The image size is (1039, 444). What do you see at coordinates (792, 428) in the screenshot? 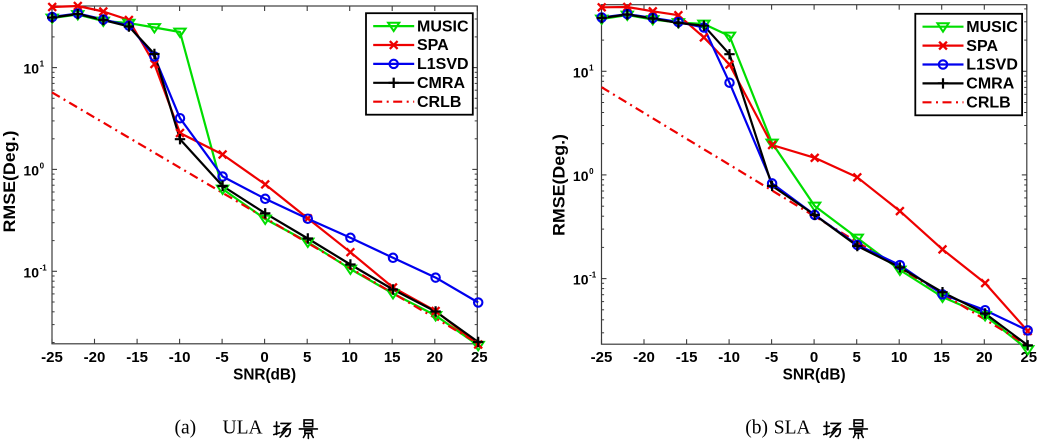
I see `svg-text: SLA` at bounding box center [792, 428].